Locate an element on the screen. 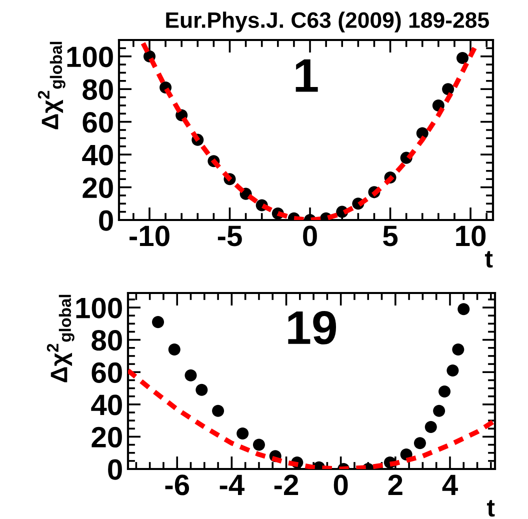  chart-title: Eur.Phys.J. C63 (2009) 189-285 is located at coordinates (327, 22).